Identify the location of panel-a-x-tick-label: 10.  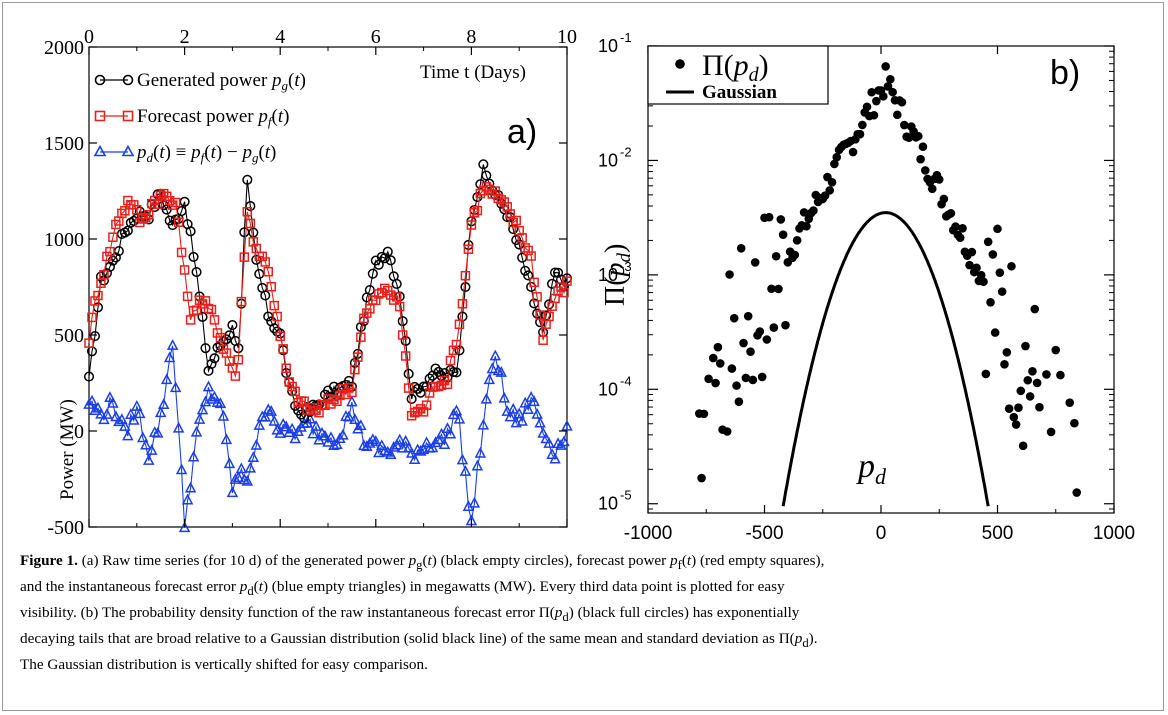
(567, 37).